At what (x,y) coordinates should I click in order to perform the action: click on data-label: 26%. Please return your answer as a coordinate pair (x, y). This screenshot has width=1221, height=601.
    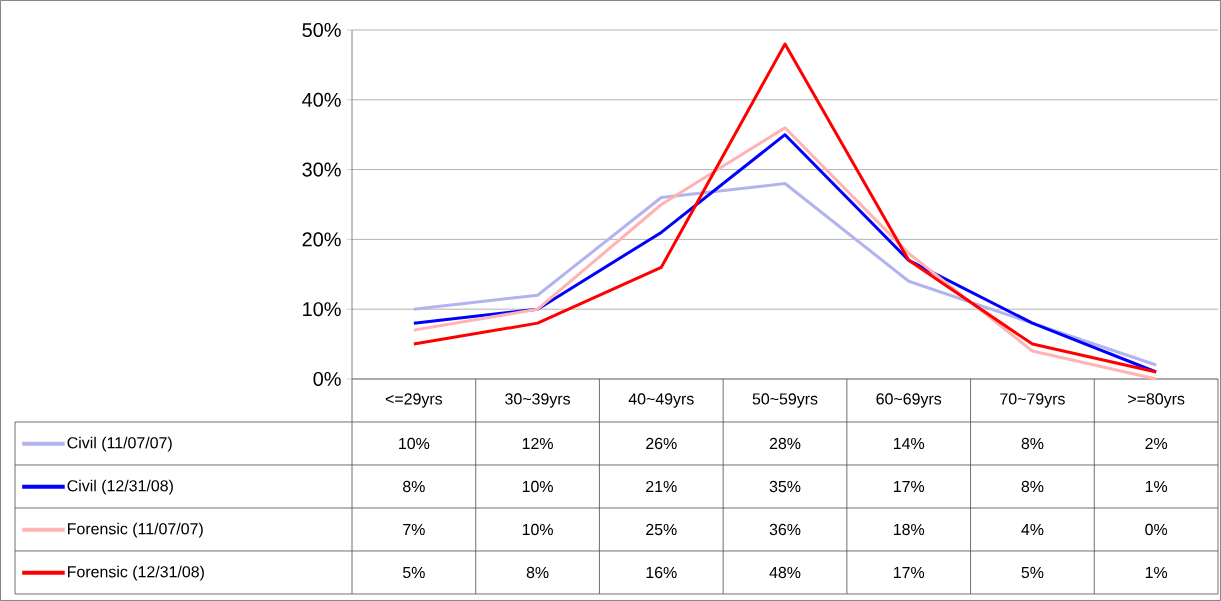
    Looking at the image, I should click on (661, 443).